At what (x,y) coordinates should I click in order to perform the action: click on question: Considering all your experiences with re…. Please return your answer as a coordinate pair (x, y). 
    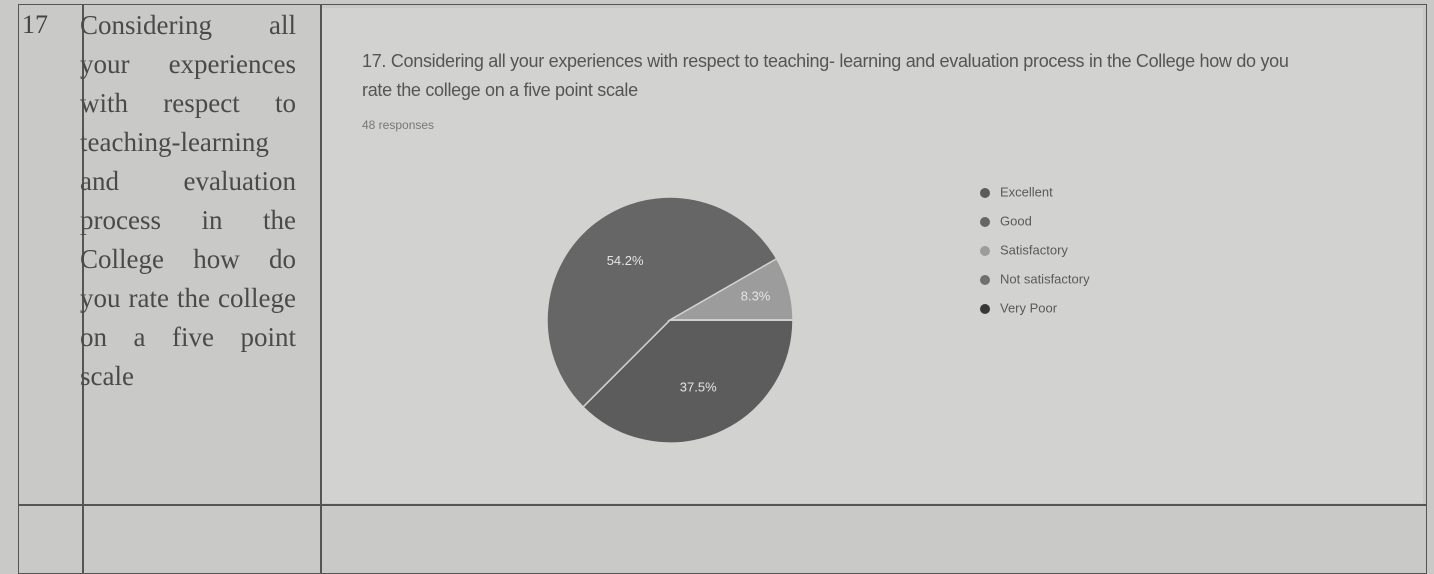
    Looking at the image, I should click on (188, 200).